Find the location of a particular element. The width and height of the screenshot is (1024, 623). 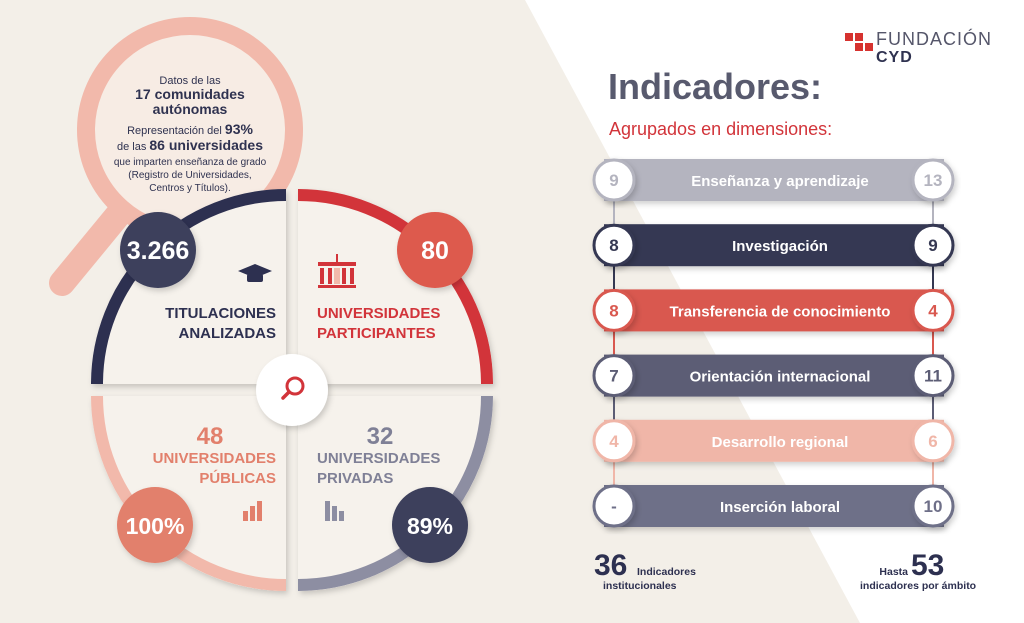

indicator-count: 6 is located at coordinates (932, 441).